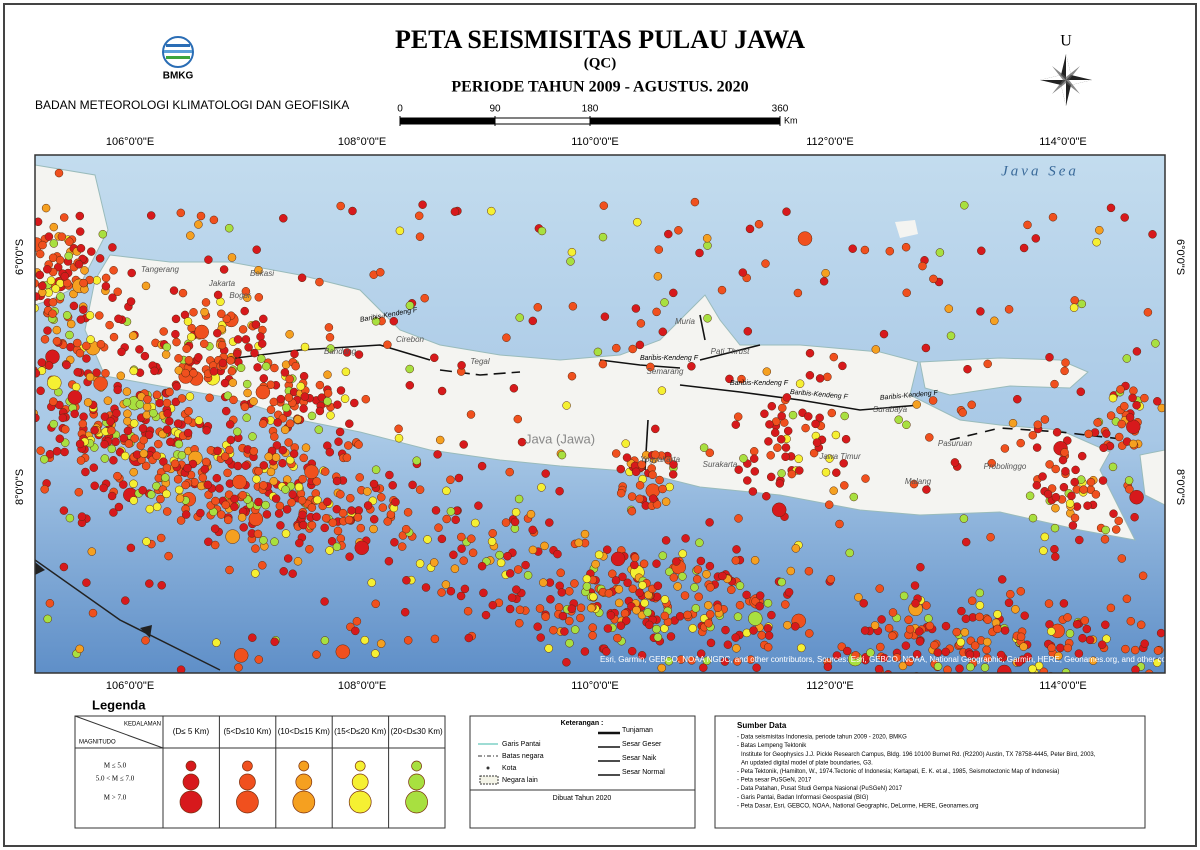 This screenshot has height=850, width=1200. Describe the element at coordinates (1063, 686) in the screenshot. I see `longitude-label: 114°0'0"E` at that location.